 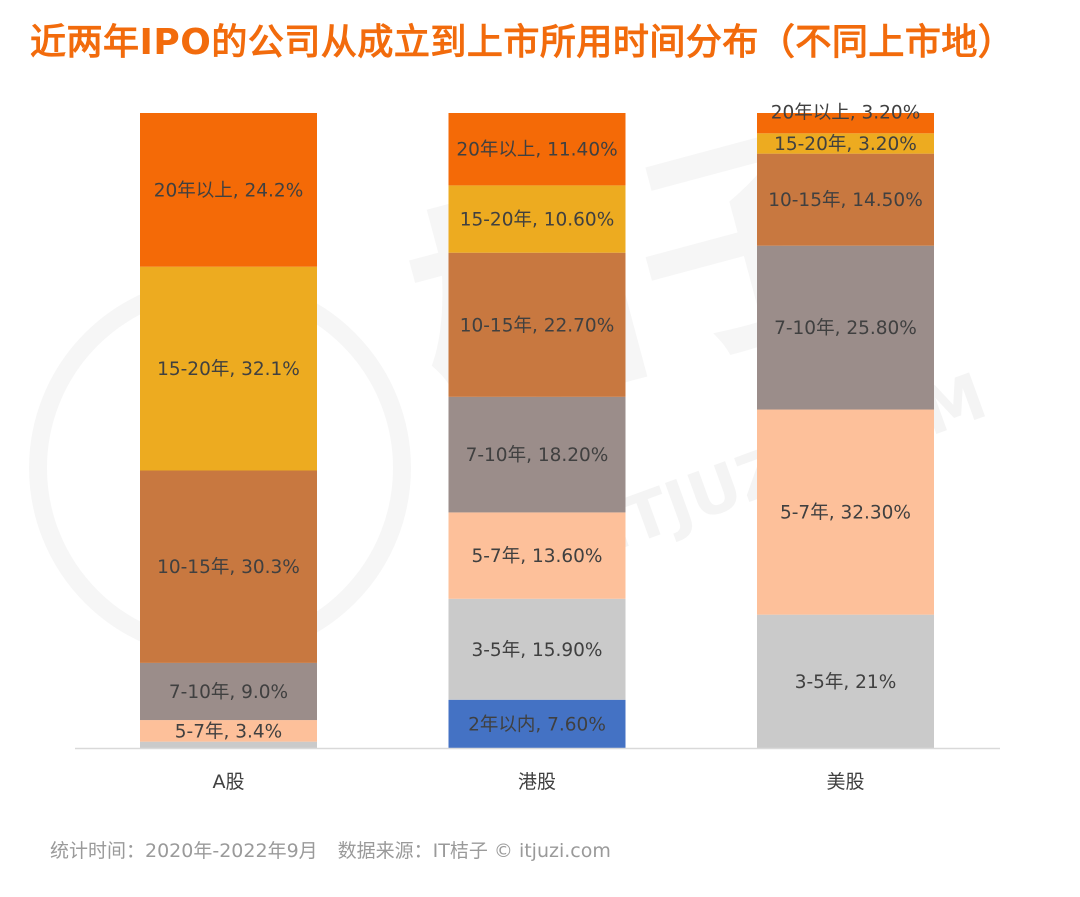 I want to click on bar-1-segment-label-1: 20年以上, 24.2%, so click(x=229, y=190).